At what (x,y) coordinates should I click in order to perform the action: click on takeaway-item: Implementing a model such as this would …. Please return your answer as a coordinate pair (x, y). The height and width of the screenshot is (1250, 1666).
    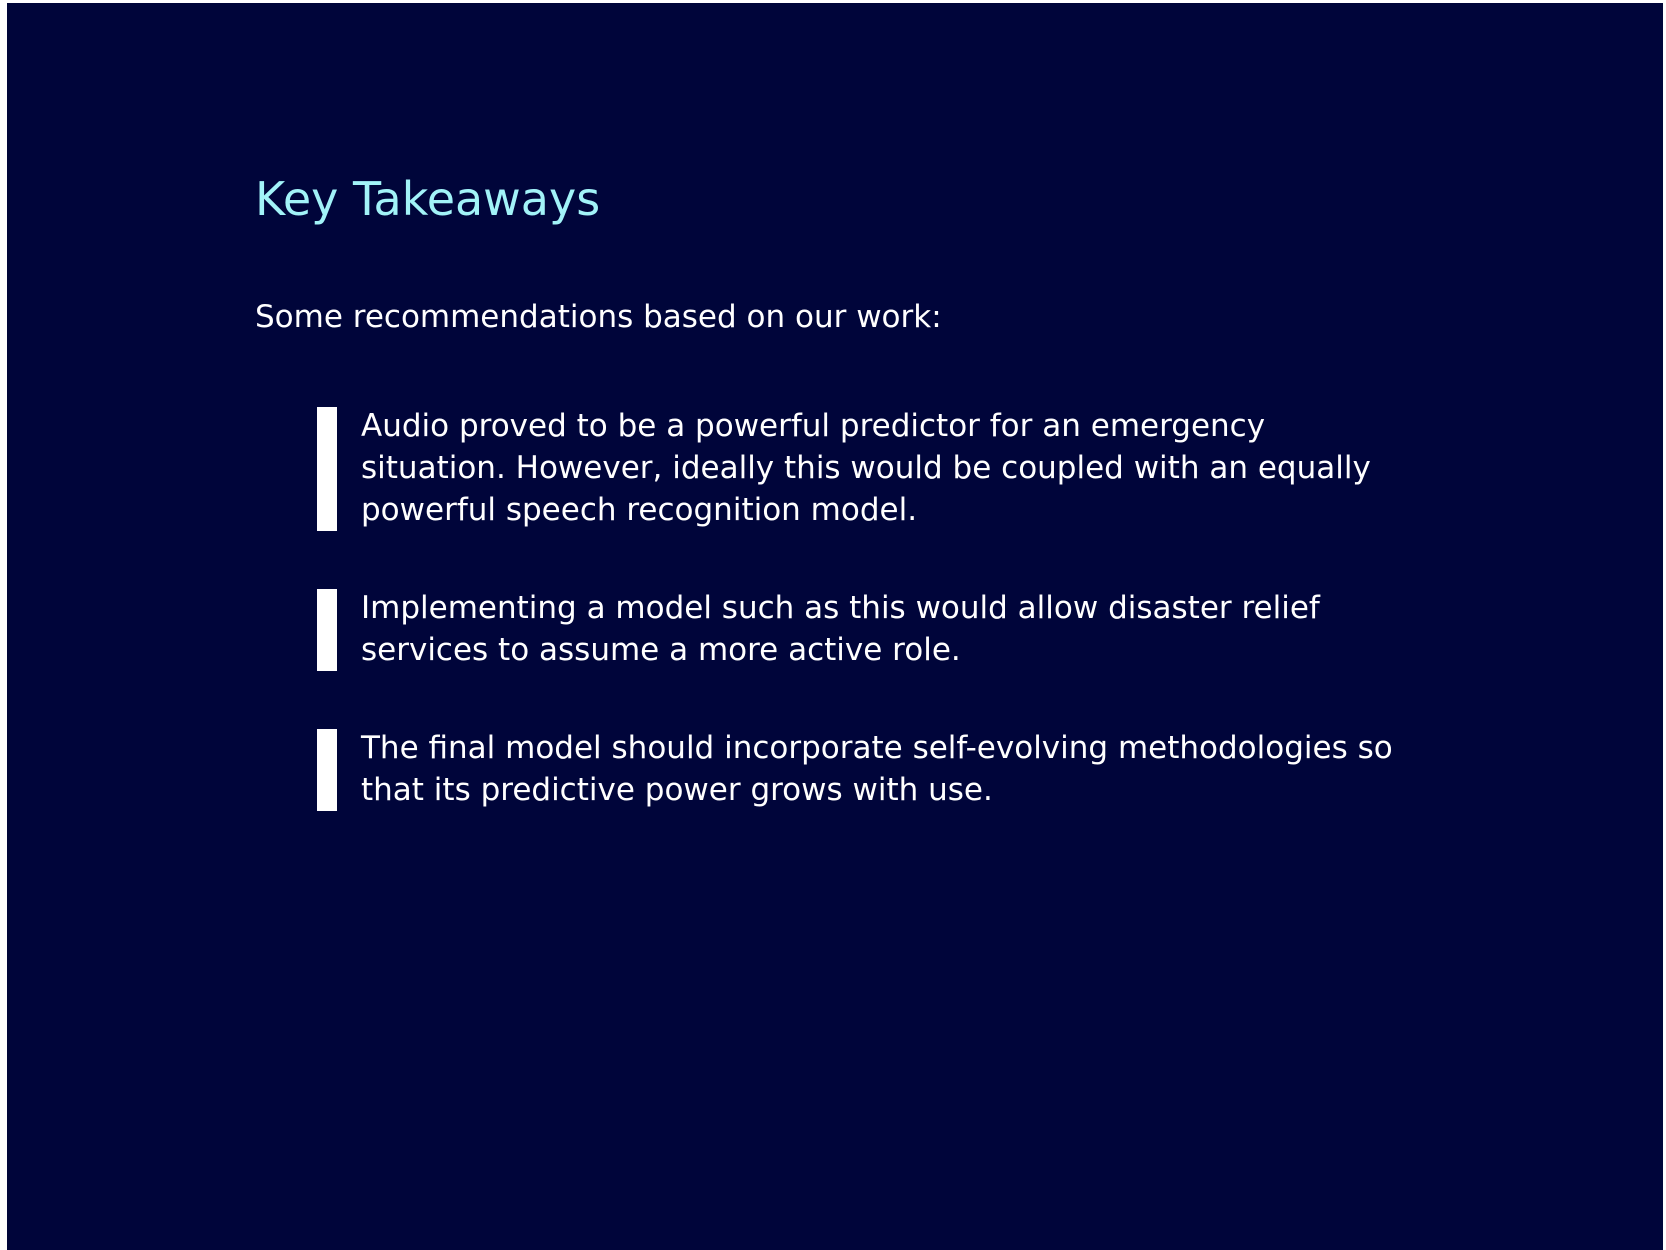
    Looking at the image, I should click on (867, 629).